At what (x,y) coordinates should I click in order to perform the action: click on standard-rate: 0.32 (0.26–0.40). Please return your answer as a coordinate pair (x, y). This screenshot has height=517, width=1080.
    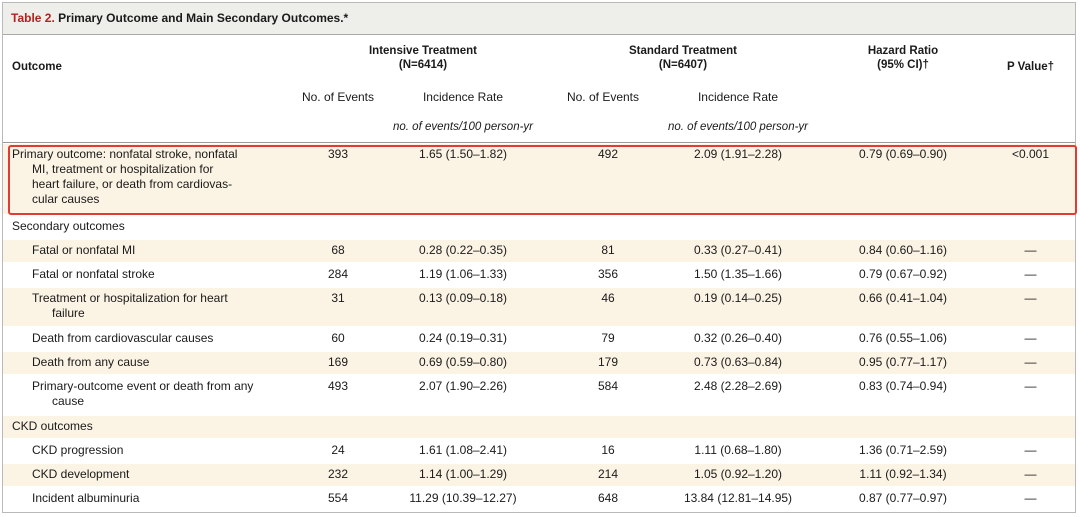
    Looking at the image, I should click on (738, 338).